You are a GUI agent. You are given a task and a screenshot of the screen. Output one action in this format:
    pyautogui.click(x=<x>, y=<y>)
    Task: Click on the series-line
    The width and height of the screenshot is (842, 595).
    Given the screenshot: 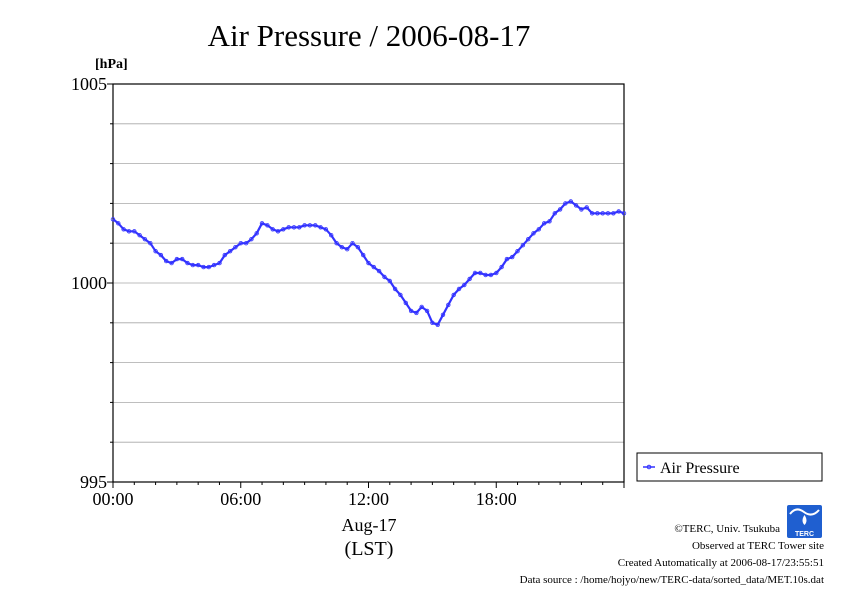 What is the action you would take?
    pyautogui.click(x=368, y=263)
    